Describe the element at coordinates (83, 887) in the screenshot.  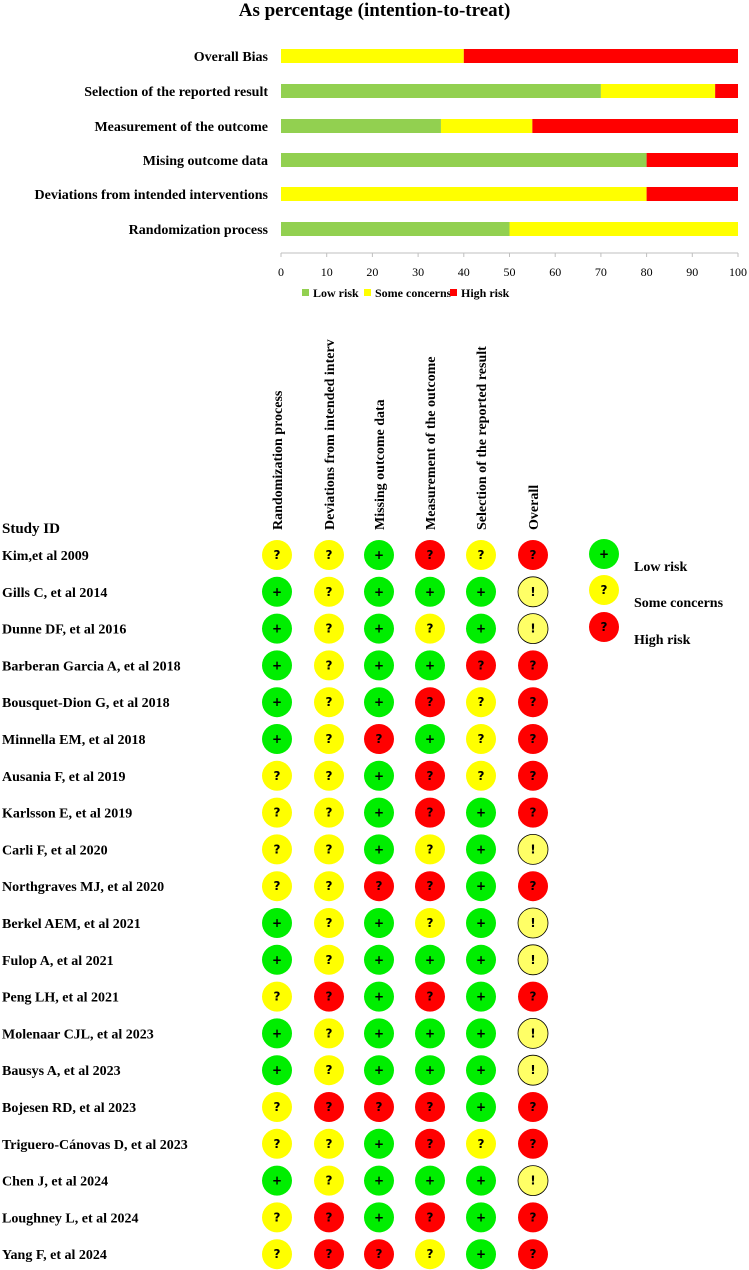
I see `study-label: Northgraves MJ, et al 2020` at that location.